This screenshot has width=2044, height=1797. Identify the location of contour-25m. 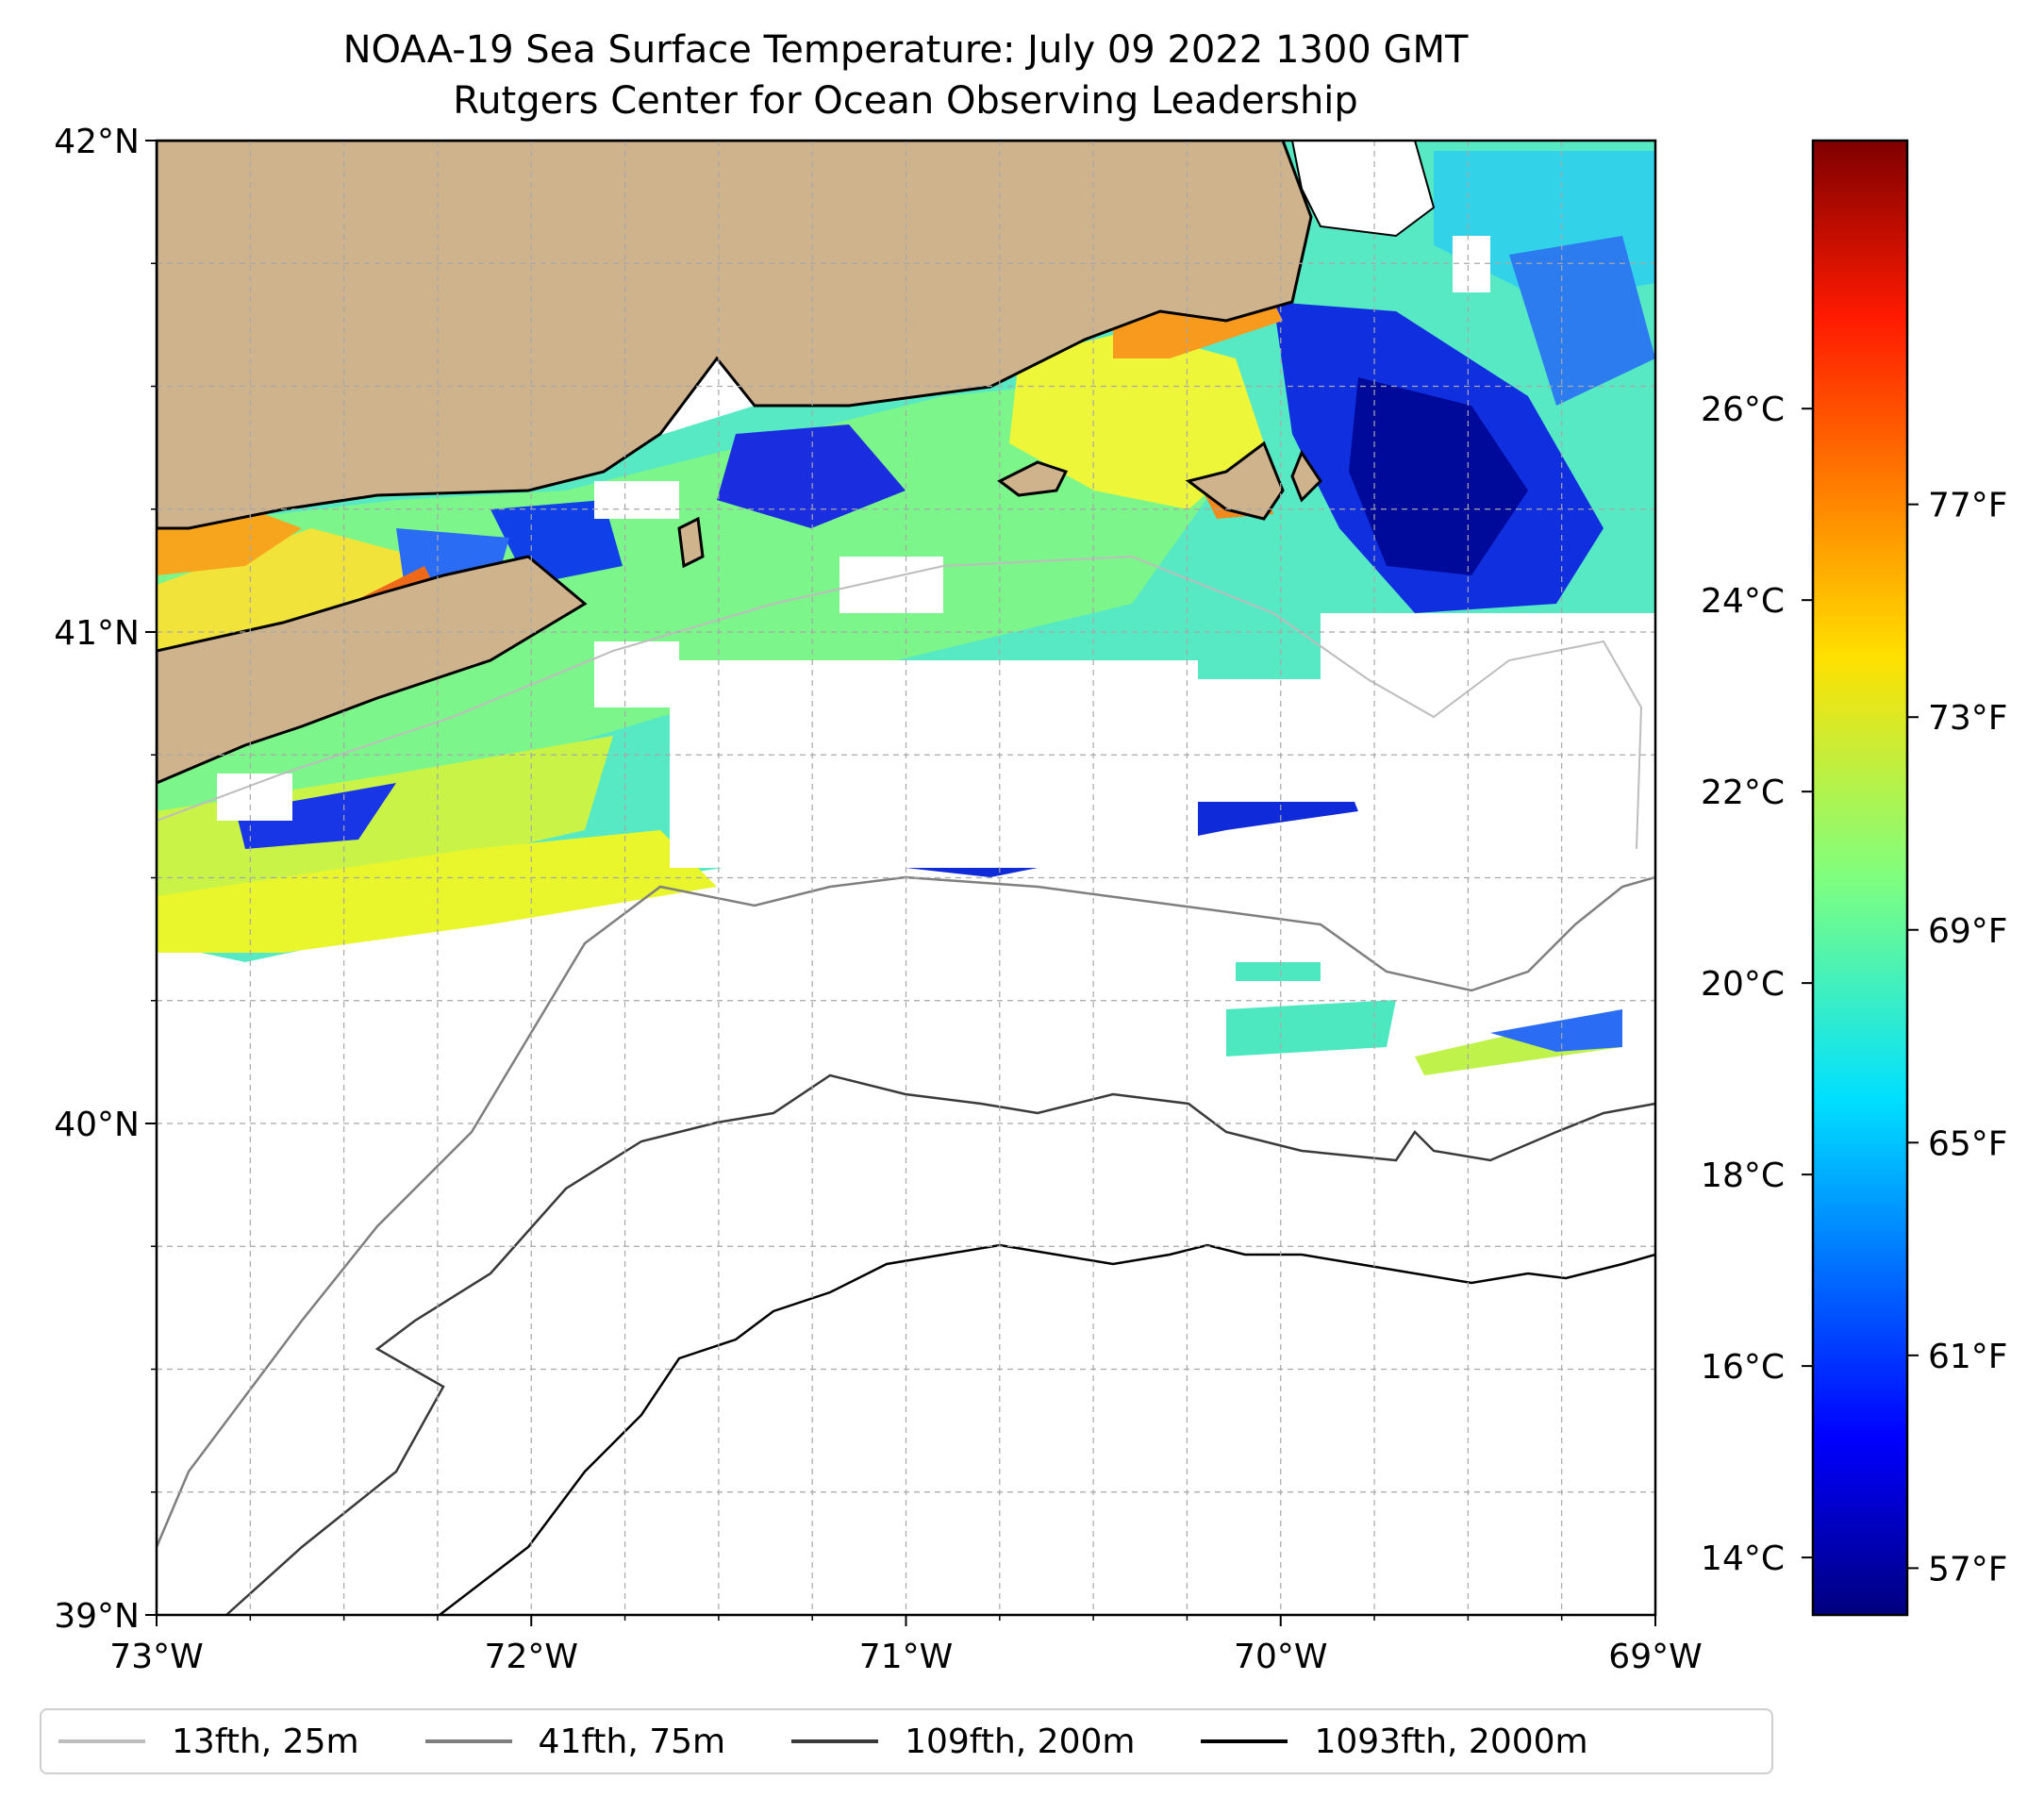
(900, 702).